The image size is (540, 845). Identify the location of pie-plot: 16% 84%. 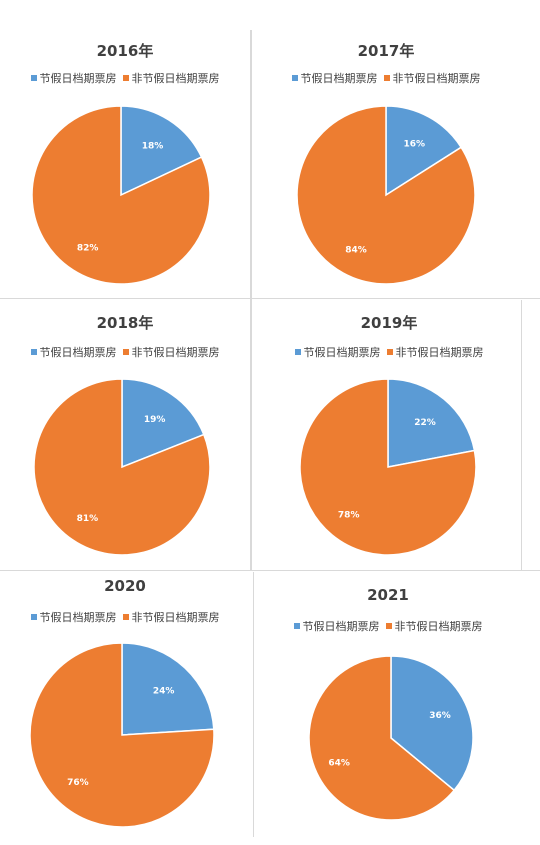
(386, 195).